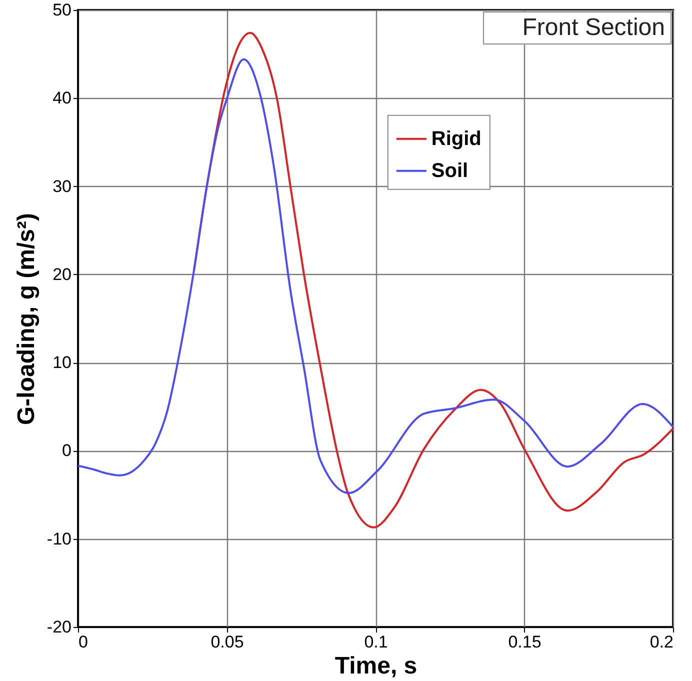 This screenshot has height=681, width=692. Describe the element at coordinates (227, 642) in the screenshot. I see `x-tick-label: 0.05` at that location.